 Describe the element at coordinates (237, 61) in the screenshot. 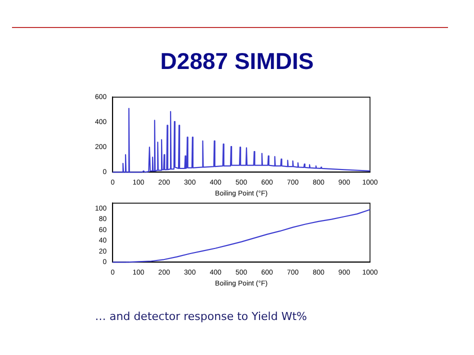

I see `chart-title: D2887 SIMDIS` at that location.